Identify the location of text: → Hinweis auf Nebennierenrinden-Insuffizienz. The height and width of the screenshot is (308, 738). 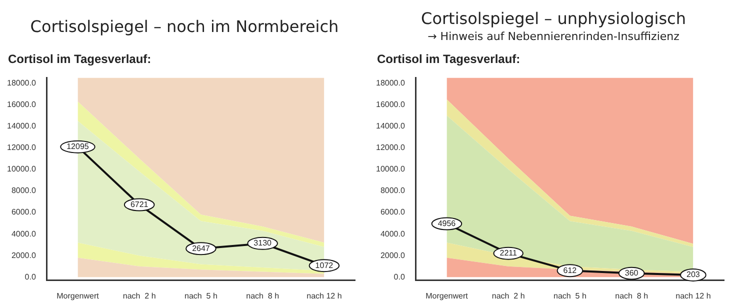
(553, 36).